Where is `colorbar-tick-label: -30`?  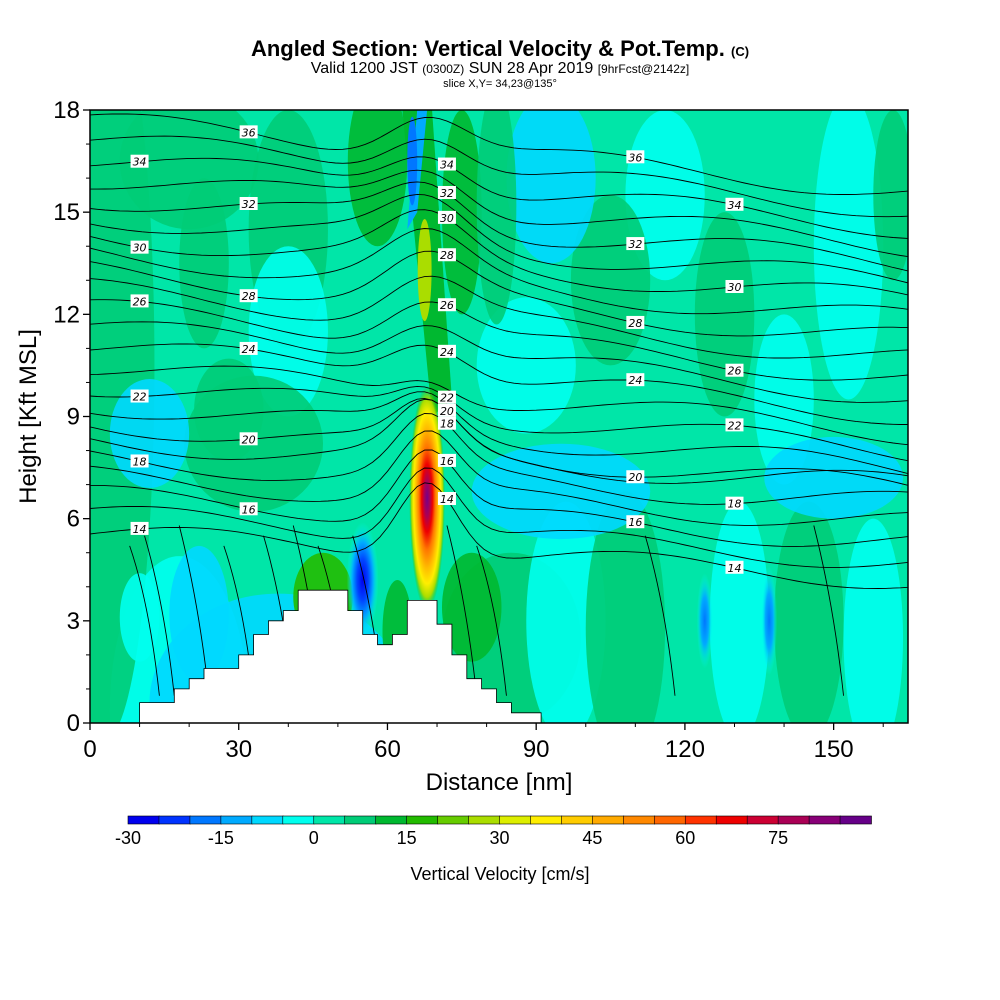 colorbar-tick-label: -30 is located at coordinates (128, 838).